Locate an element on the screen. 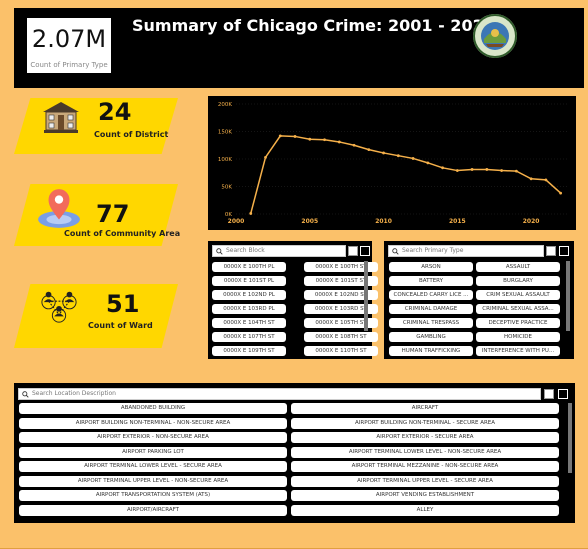 Image resolution: width=588 pixels, height=549 pixels. slicer-item: CRIMINAL TRESPASS is located at coordinates (431, 323).